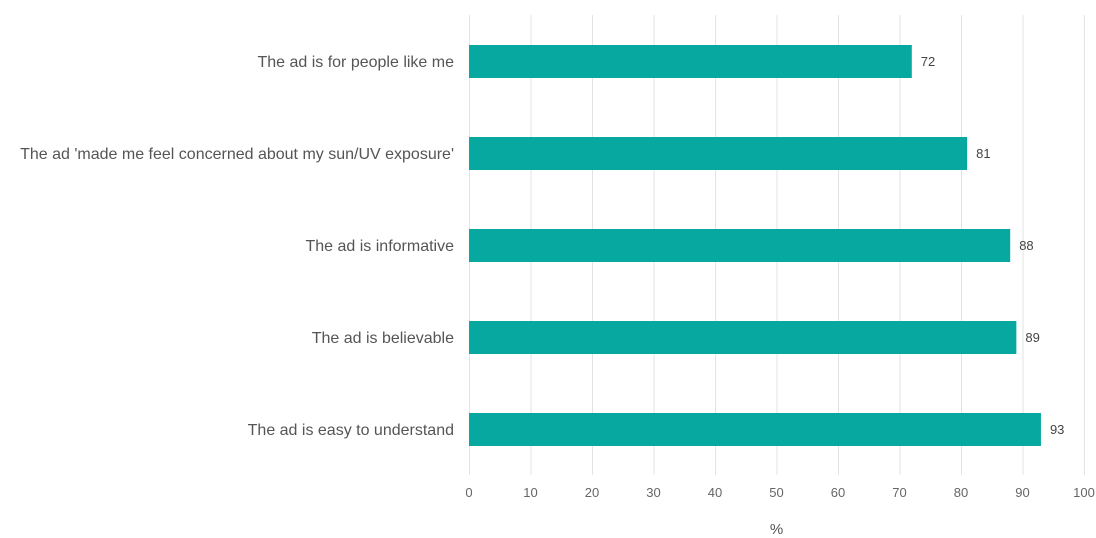 Image resolution: width=1096 pixels, height=538 pixels. What do you see at coordinates (776, 492) in the screenshot?
I see `x-tick-label: 50` at bounding box center [776, 492].